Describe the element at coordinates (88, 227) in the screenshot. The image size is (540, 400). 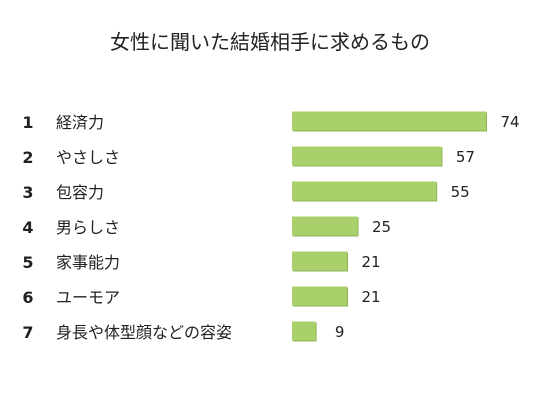
I see `category-label: 男らしさ` at that location.